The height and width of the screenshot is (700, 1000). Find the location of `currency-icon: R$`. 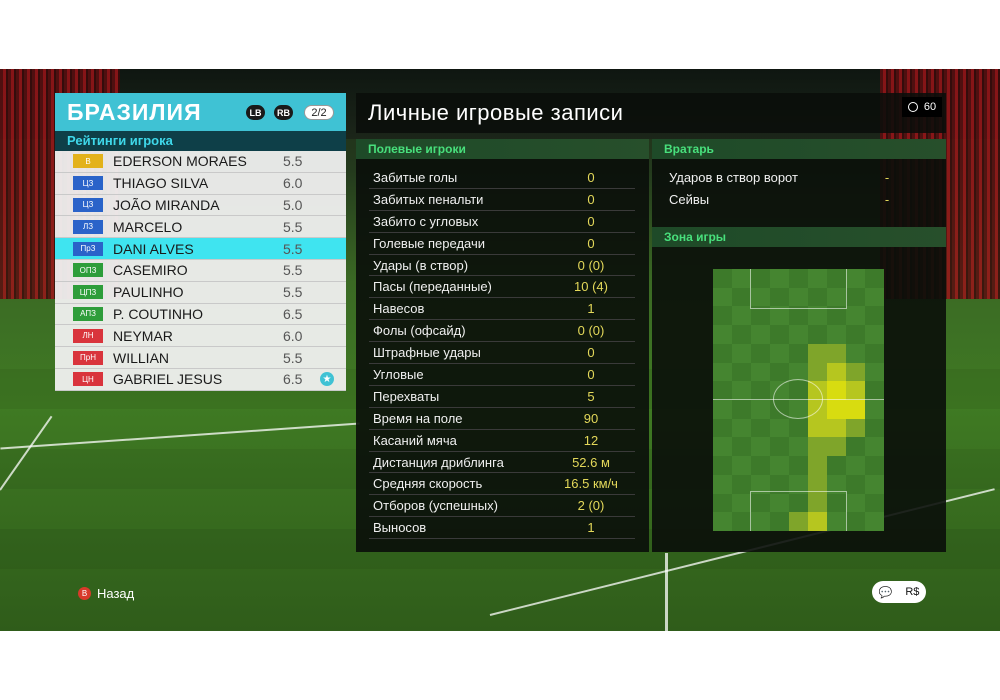

currency-icon: R$ is located at coordinates (912, 592).